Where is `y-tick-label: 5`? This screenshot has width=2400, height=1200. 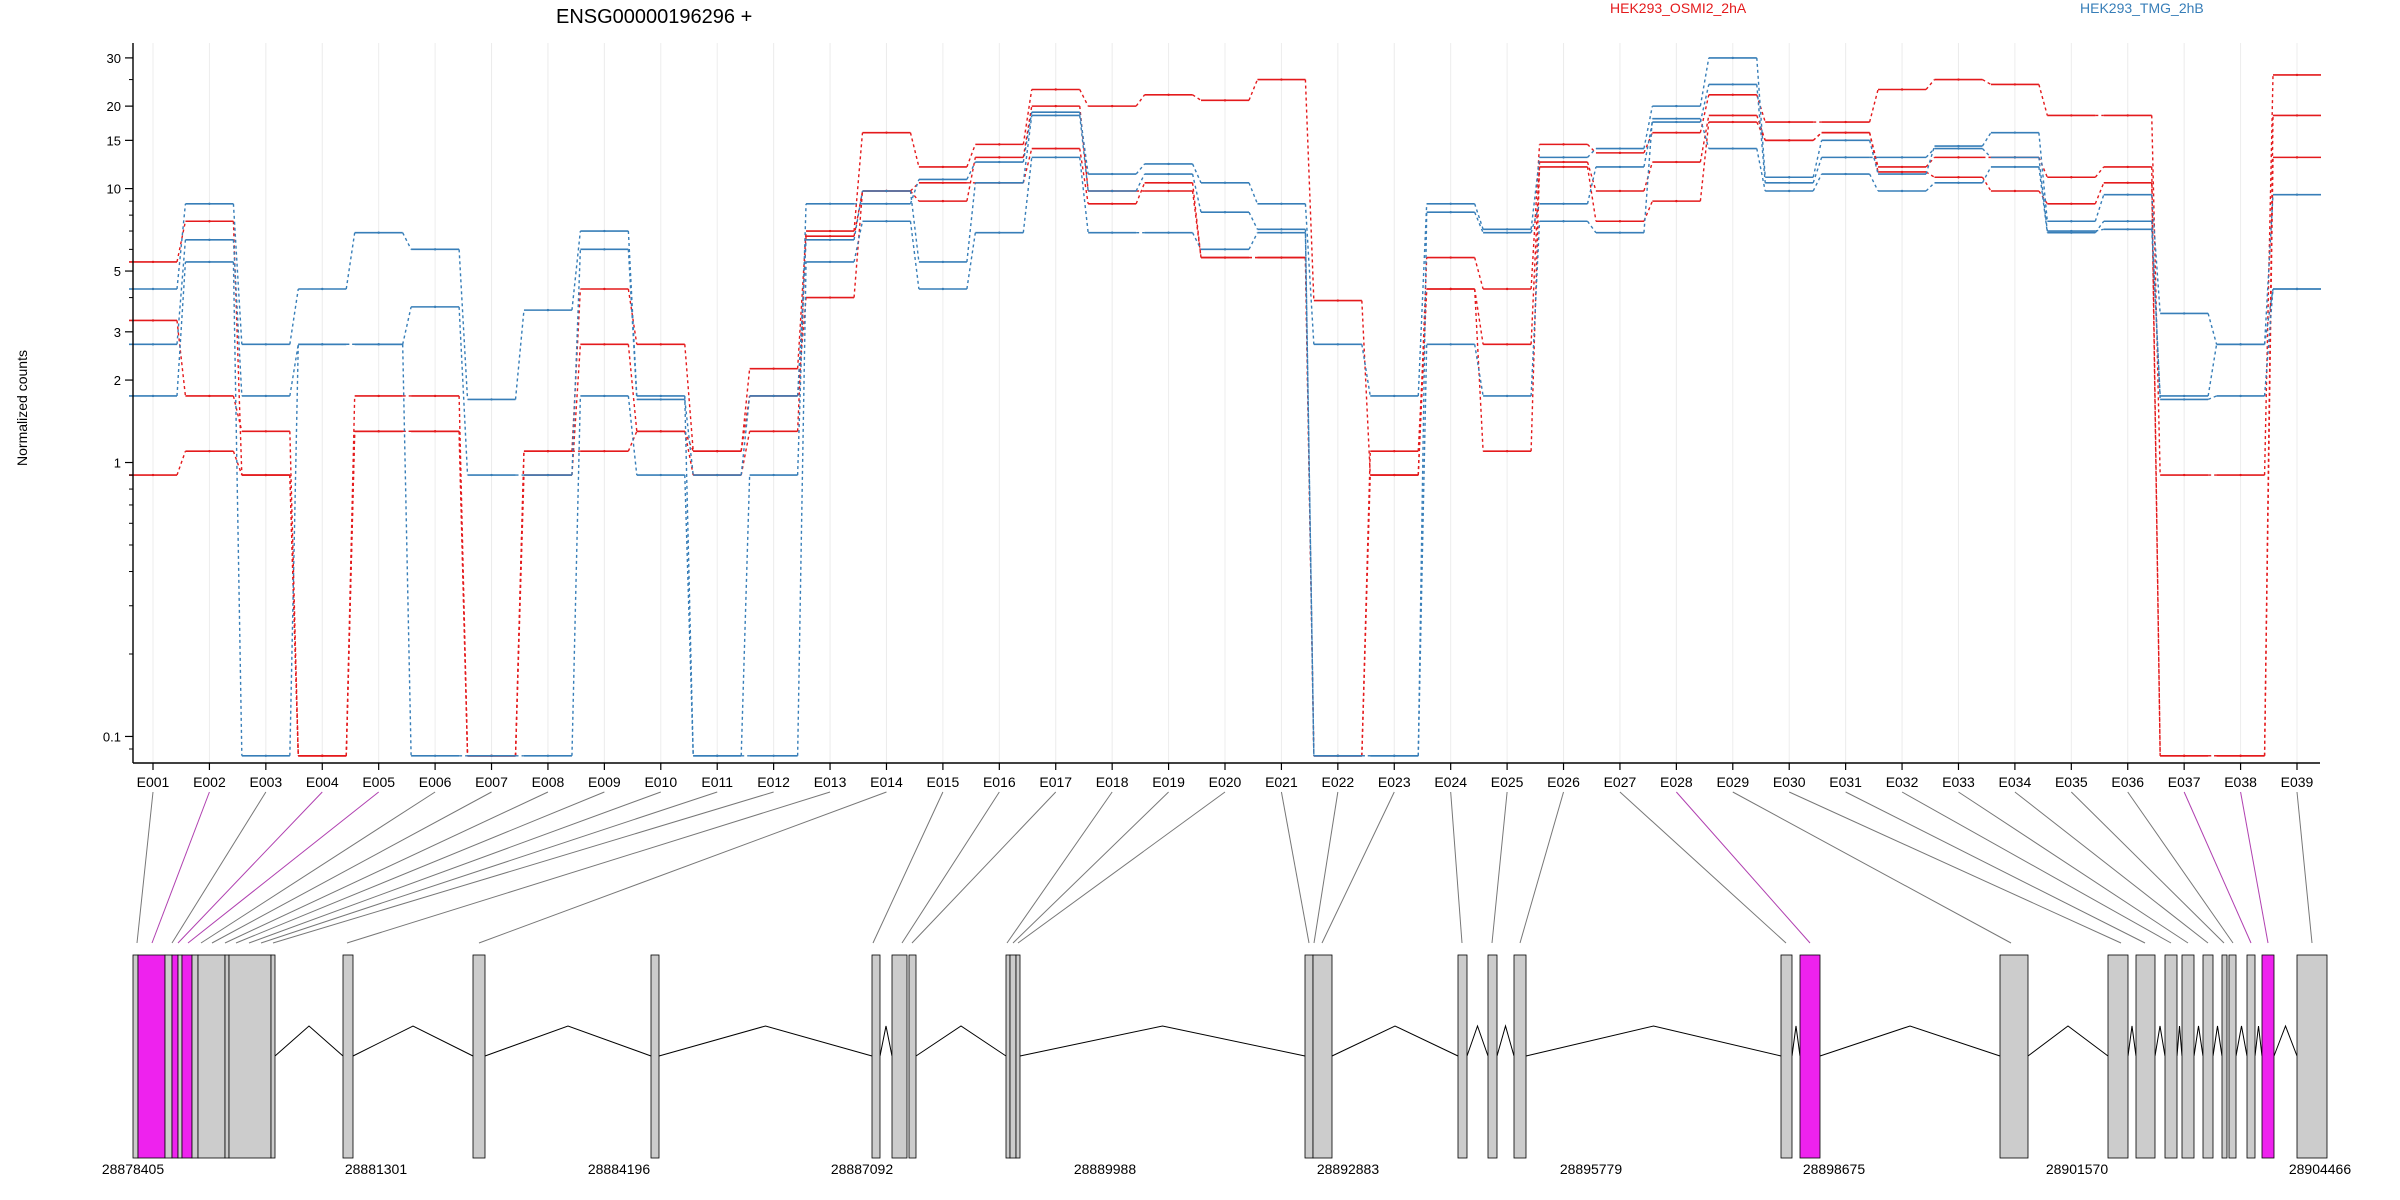
y-tick-label: 5 is located at coordinates (117, 271).